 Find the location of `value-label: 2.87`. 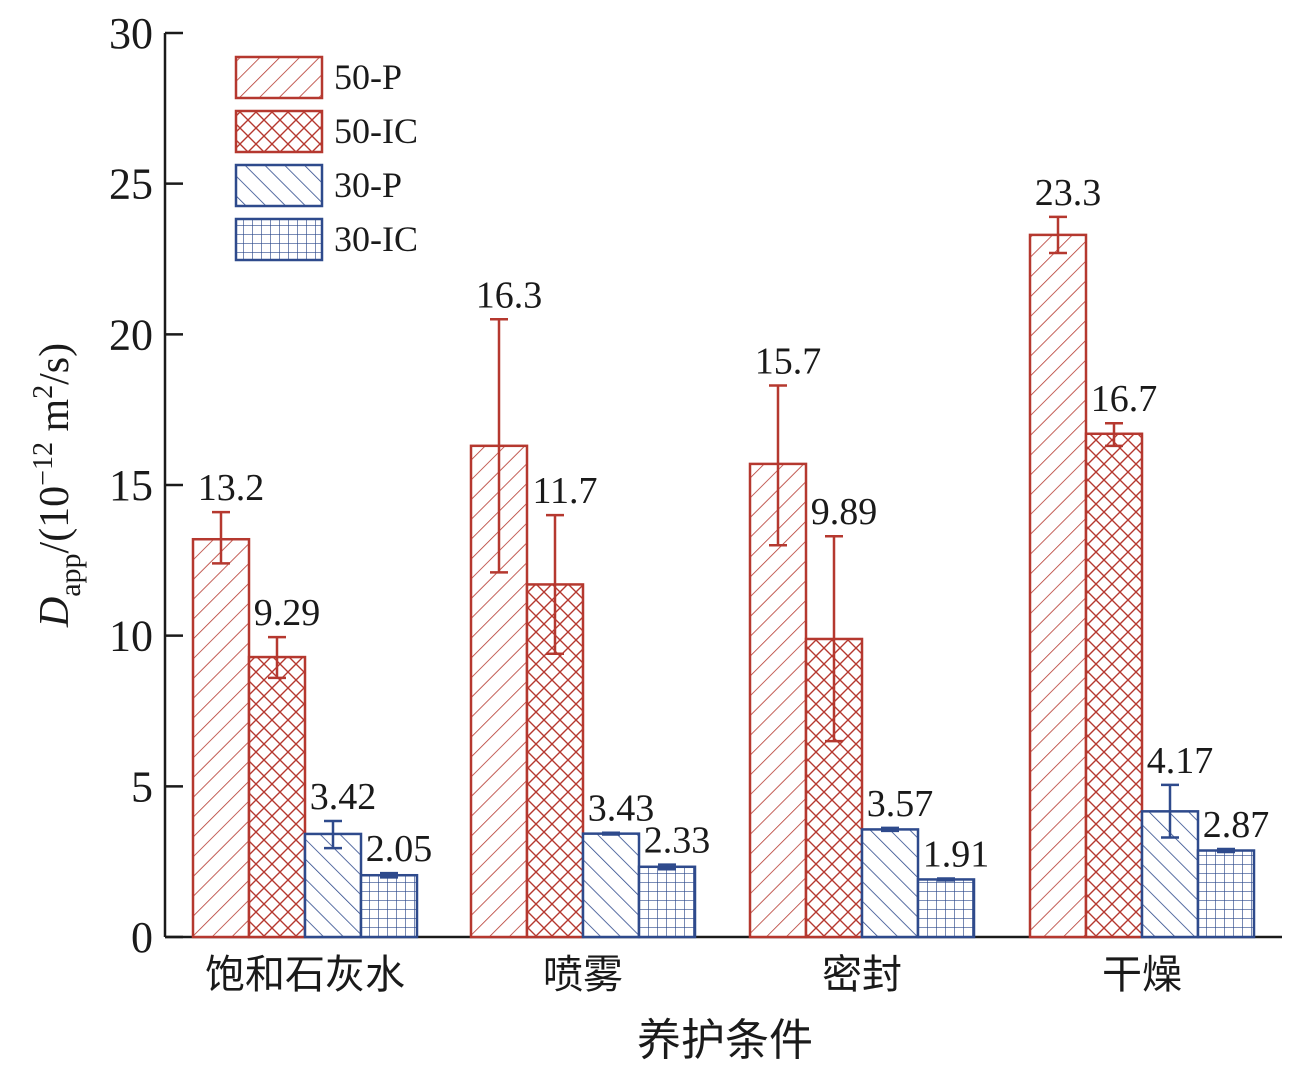

value-label: 2.87 is located at coordinates (1236, 825).